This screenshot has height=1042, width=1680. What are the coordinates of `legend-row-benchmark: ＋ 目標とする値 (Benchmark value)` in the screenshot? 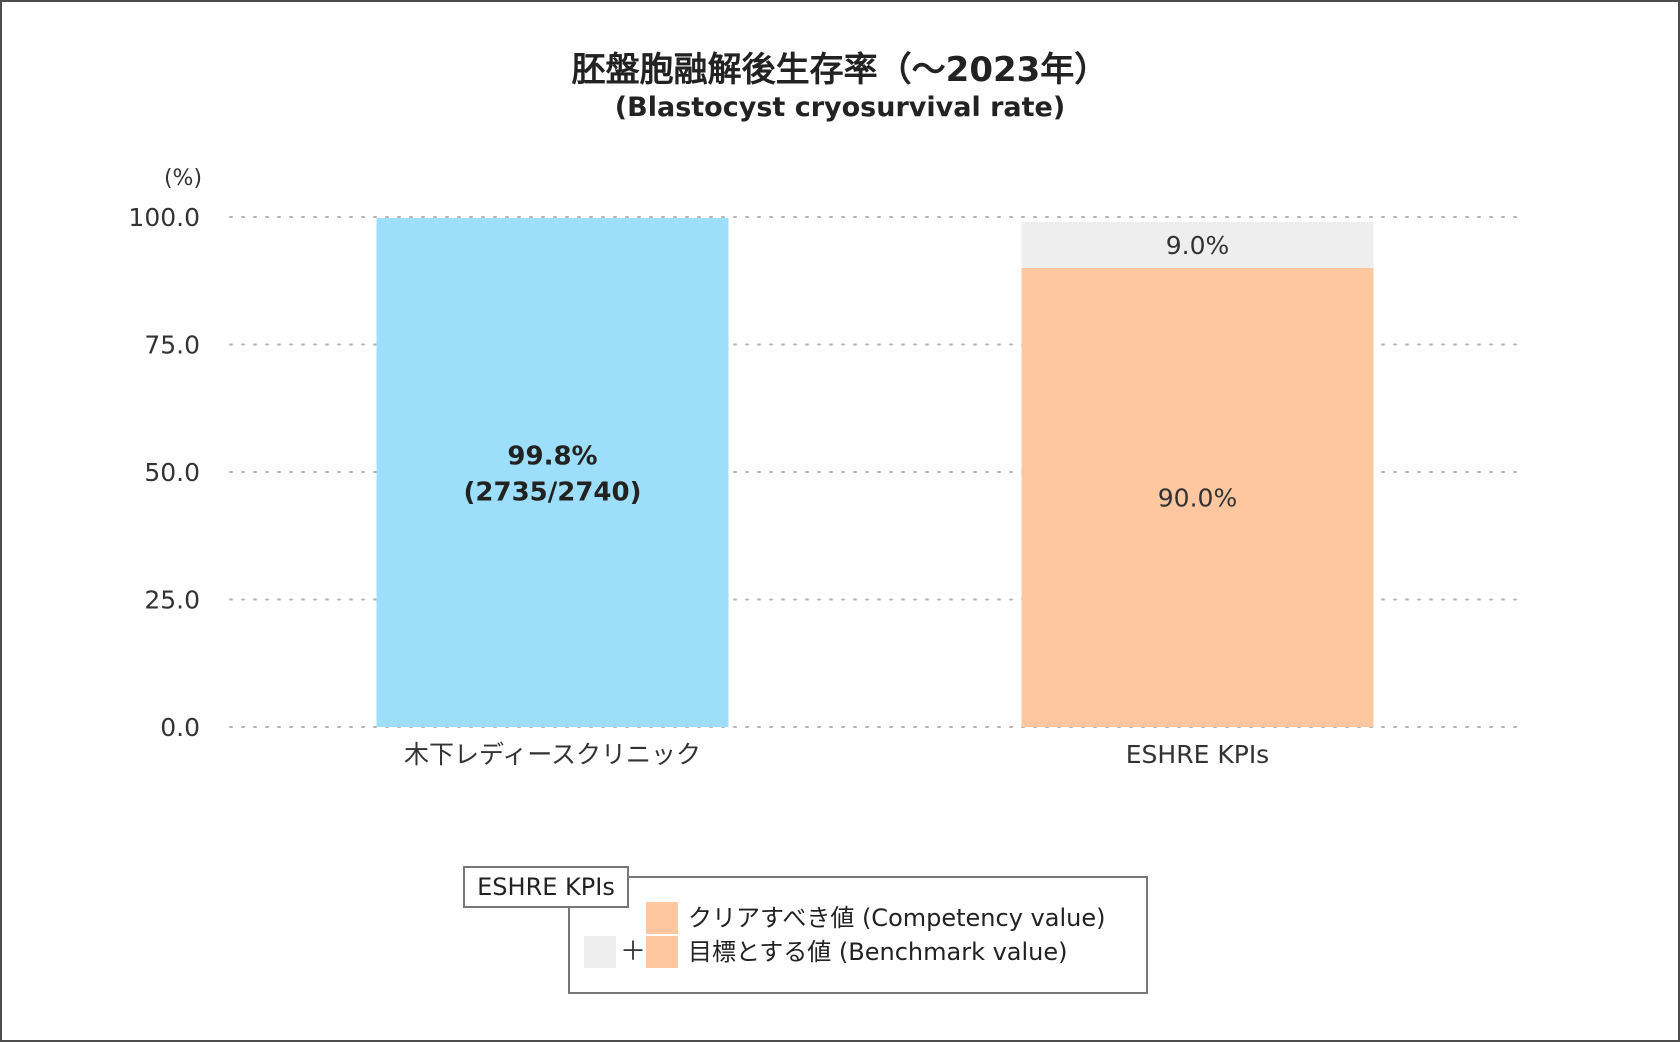 It's located at (858, 953).